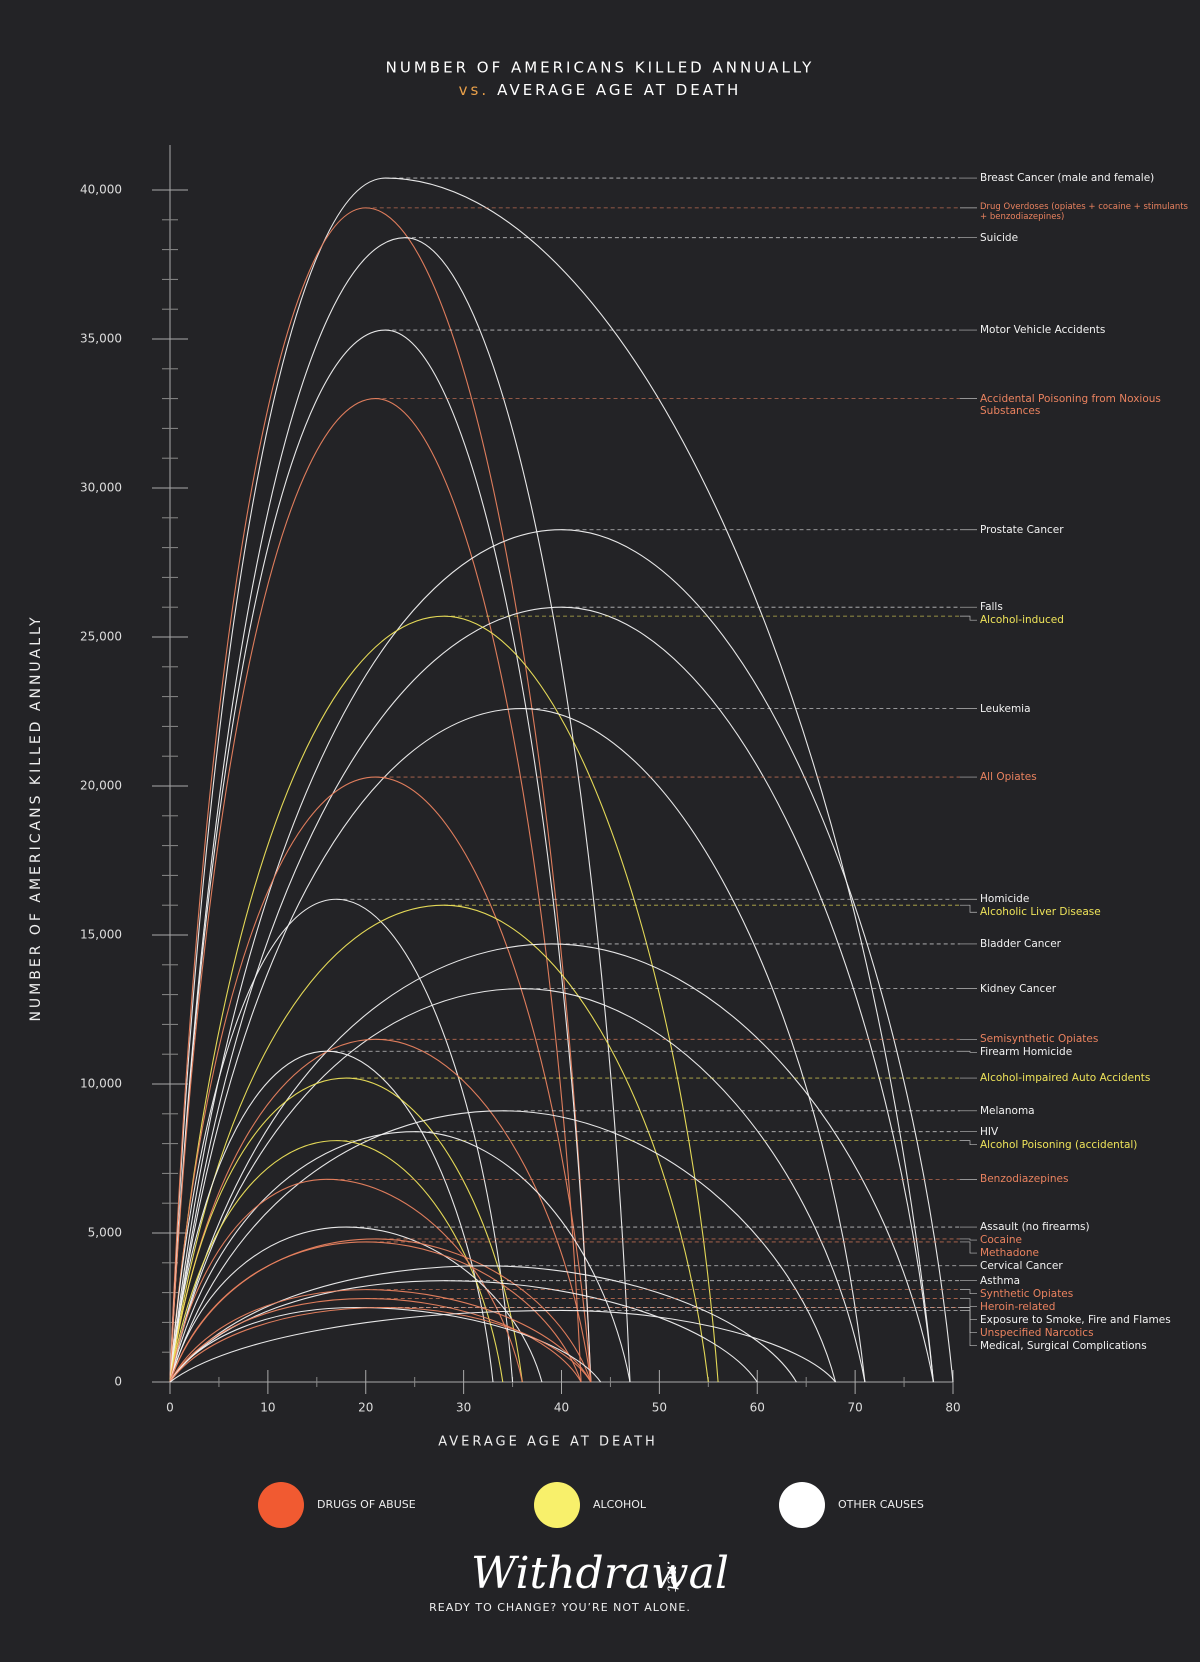  Describe the element at coordinates (101, 190) in the screenshot. I see `y-tick-label: 40,000` at that location.